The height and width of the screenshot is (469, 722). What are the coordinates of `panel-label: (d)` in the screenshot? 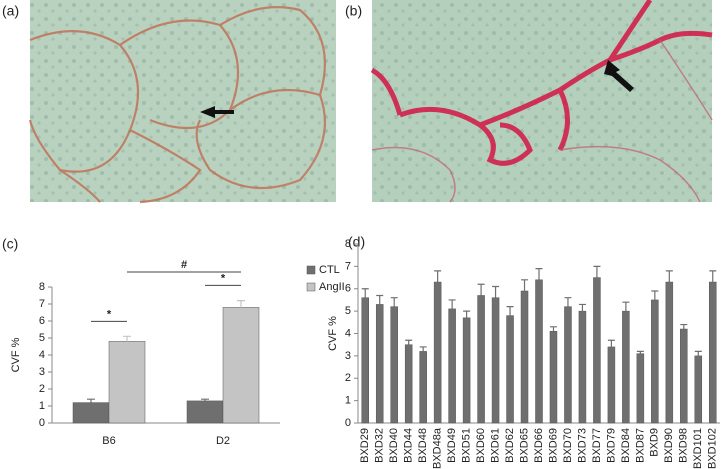 It's located at (356, 242).